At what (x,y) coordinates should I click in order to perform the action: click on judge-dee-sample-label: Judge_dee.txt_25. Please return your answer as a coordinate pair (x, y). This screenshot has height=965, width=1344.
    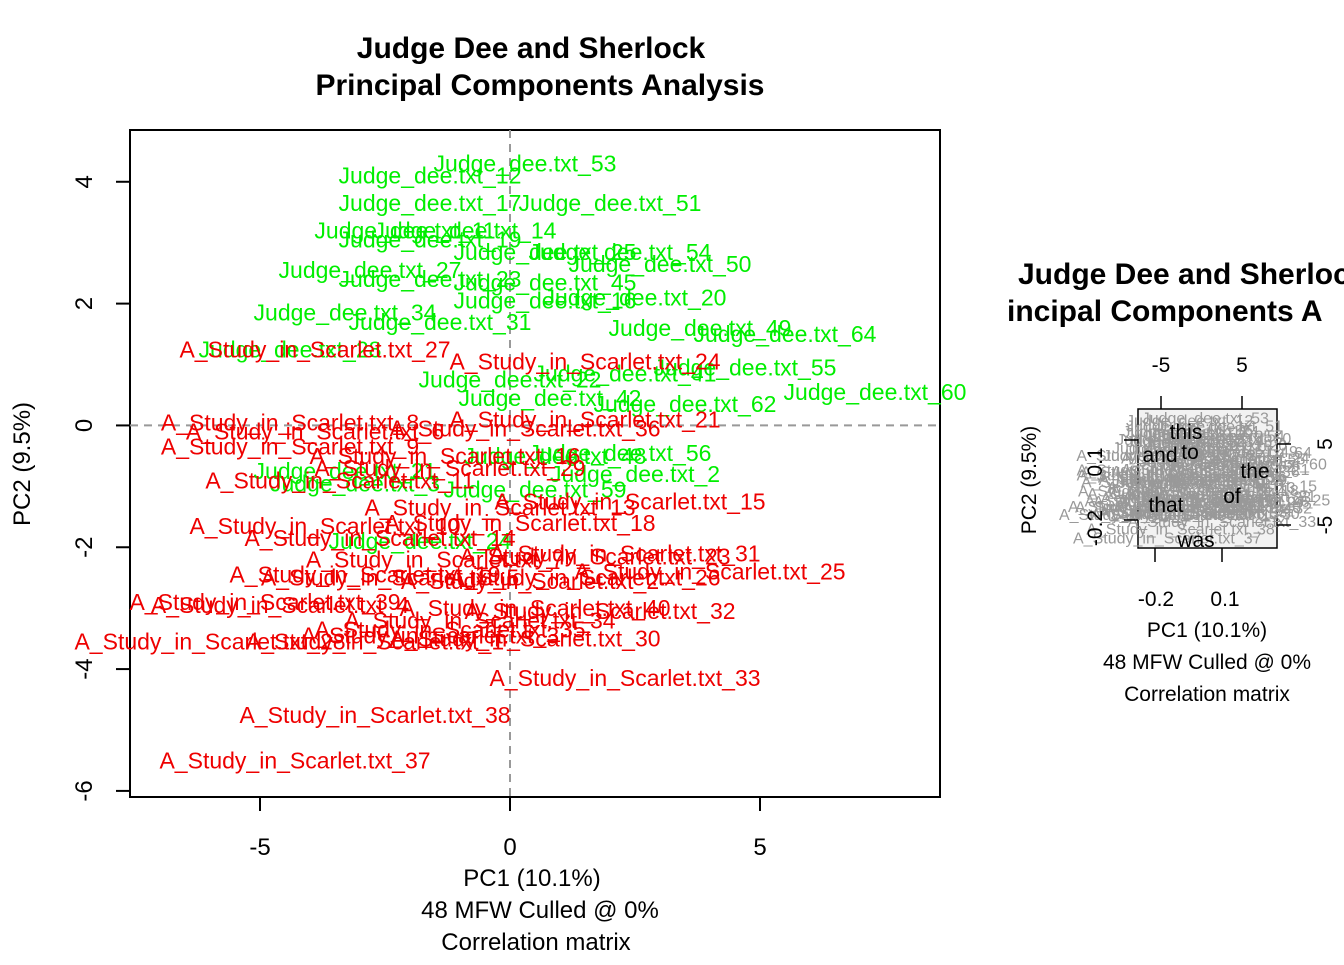
    Looking at the image, I should click on (545, 252).